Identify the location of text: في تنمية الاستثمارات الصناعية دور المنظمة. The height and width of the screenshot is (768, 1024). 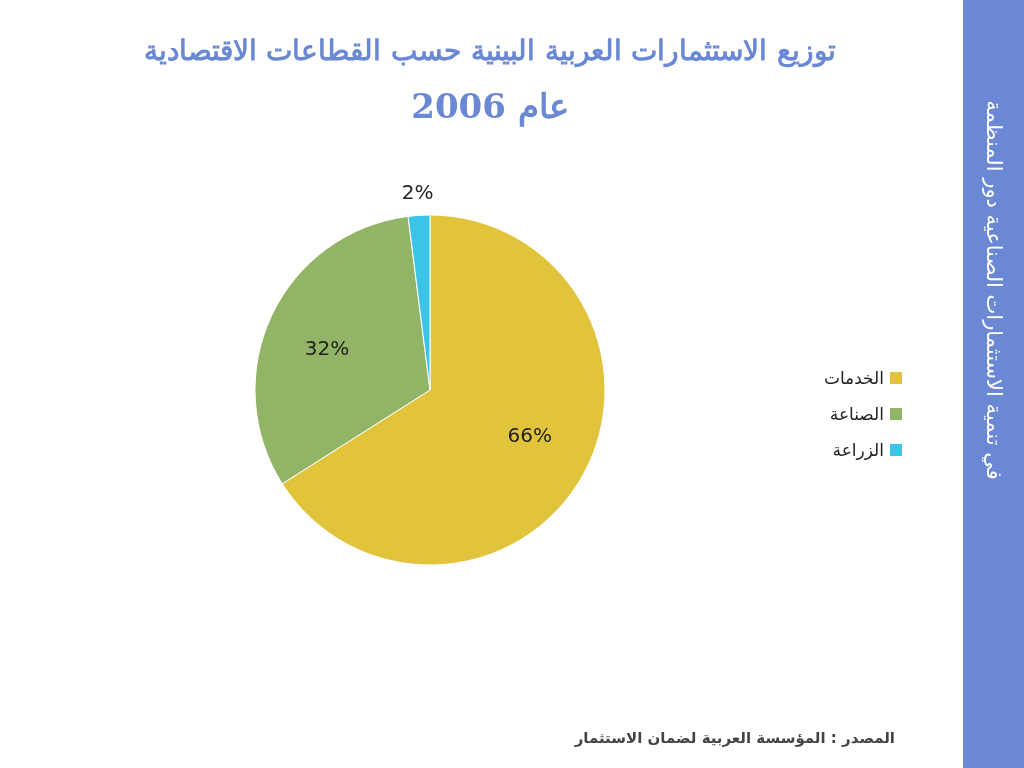
(994, 290).